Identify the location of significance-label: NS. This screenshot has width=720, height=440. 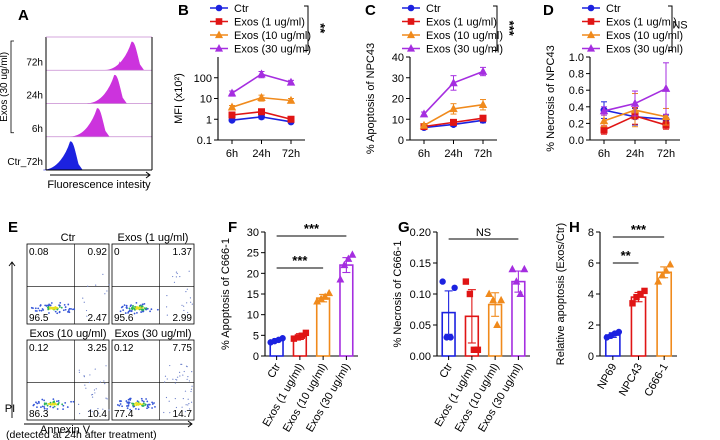
(483, 233).